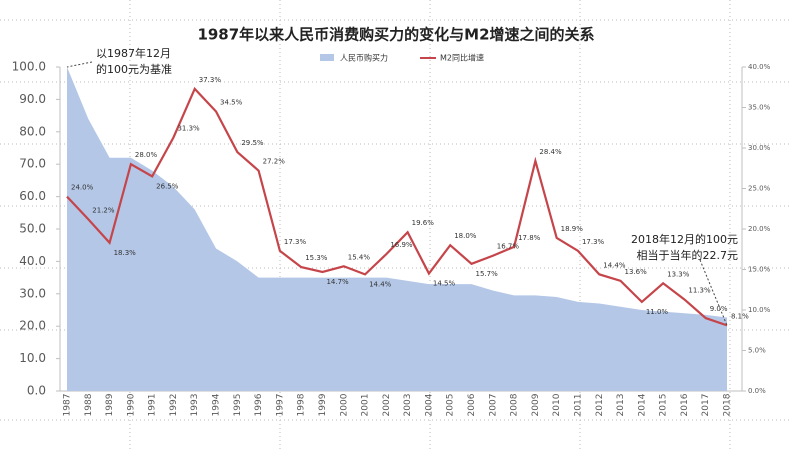 The height and width of the screenshot is (456, 792). What do you see at coordinates (103, 210) in the screenshot?
I see `data-label: 21.2%` at bounding box center [103, 210].